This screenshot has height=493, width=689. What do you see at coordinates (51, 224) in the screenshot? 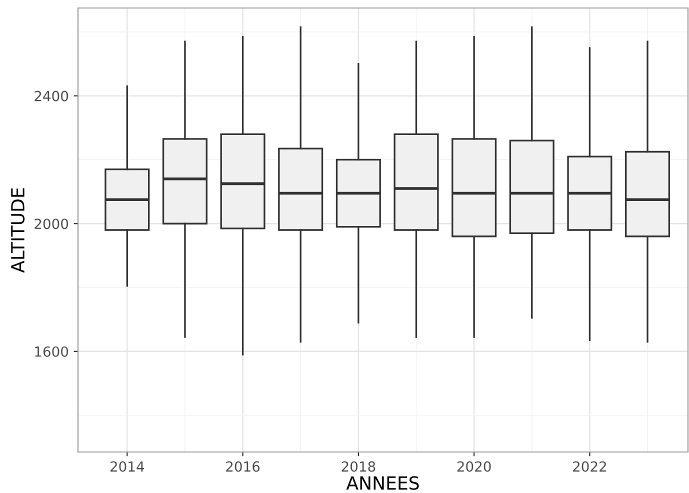
I see `y-tick-label: 2000` at bounding box center [51, 224].